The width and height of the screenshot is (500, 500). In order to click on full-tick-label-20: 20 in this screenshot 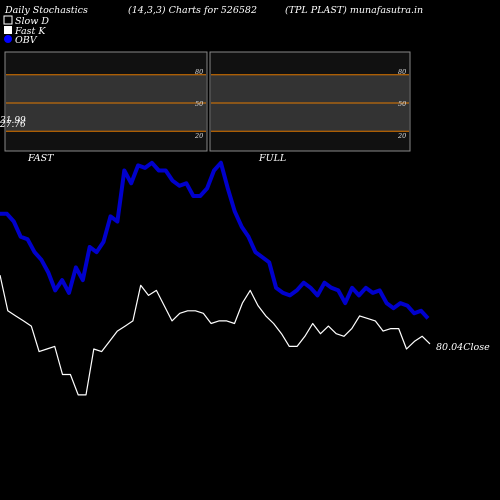, I will do `click(401, 136)`.